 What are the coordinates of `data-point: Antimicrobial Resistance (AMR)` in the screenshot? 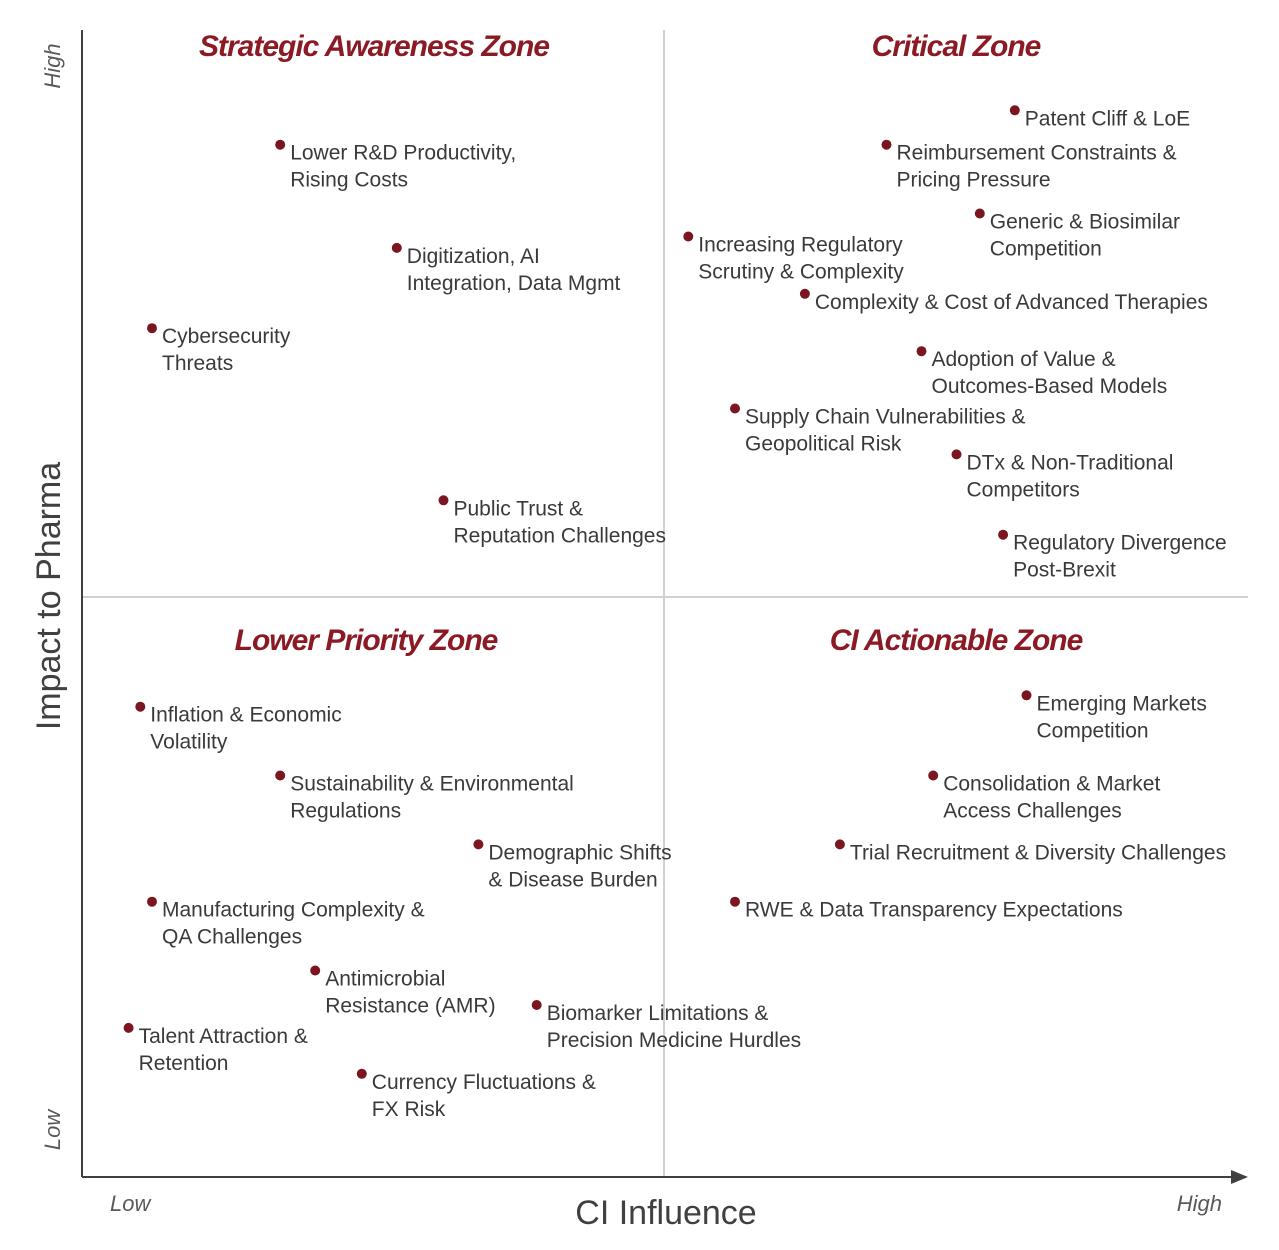 It's located at (403, 991).